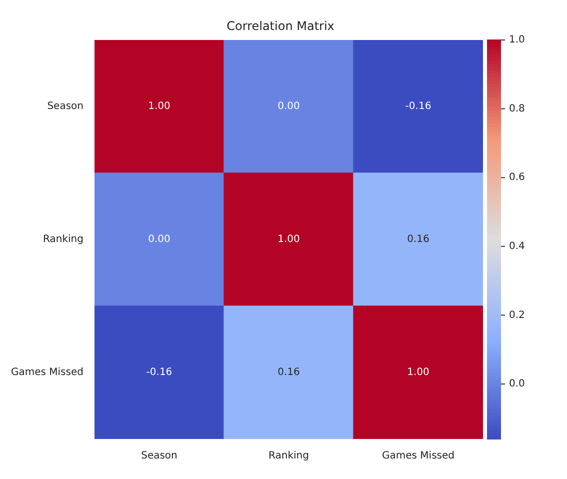 This screenshot has width=567, height=479. Describe the element at coordinates (517, 246) in the screenshot. I see `color-bar-label: 0.4` at that location.